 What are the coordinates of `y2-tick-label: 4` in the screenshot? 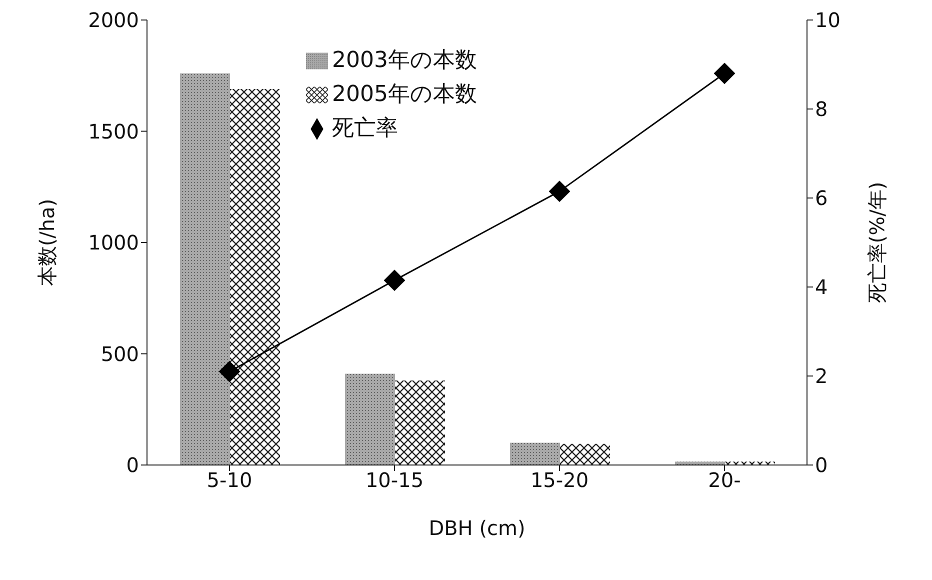 It's located at (821, 287).